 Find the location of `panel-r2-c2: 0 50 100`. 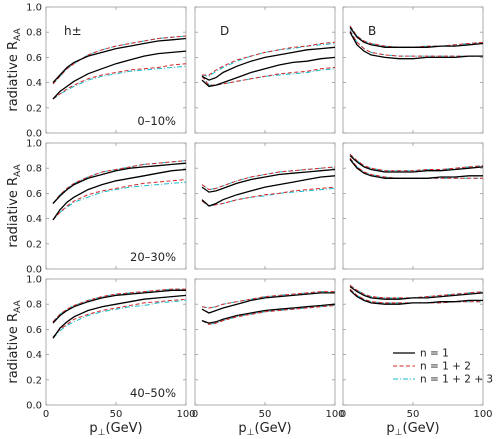

panel-r2-c2: 0 50 100 is located at coordinates (416, 349).